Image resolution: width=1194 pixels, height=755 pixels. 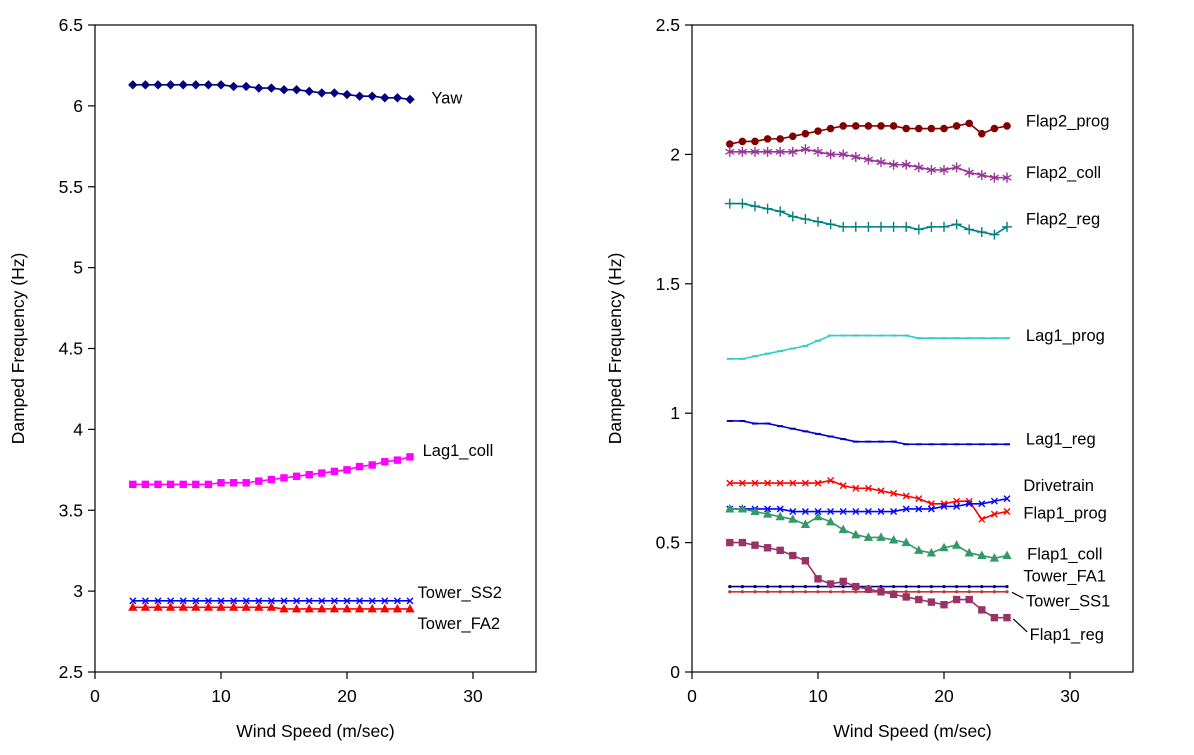 What do you see at coordinates (868, 500) in the screenshot?
I see `series-line-Drivetrain` at bounding box center [868, 500].